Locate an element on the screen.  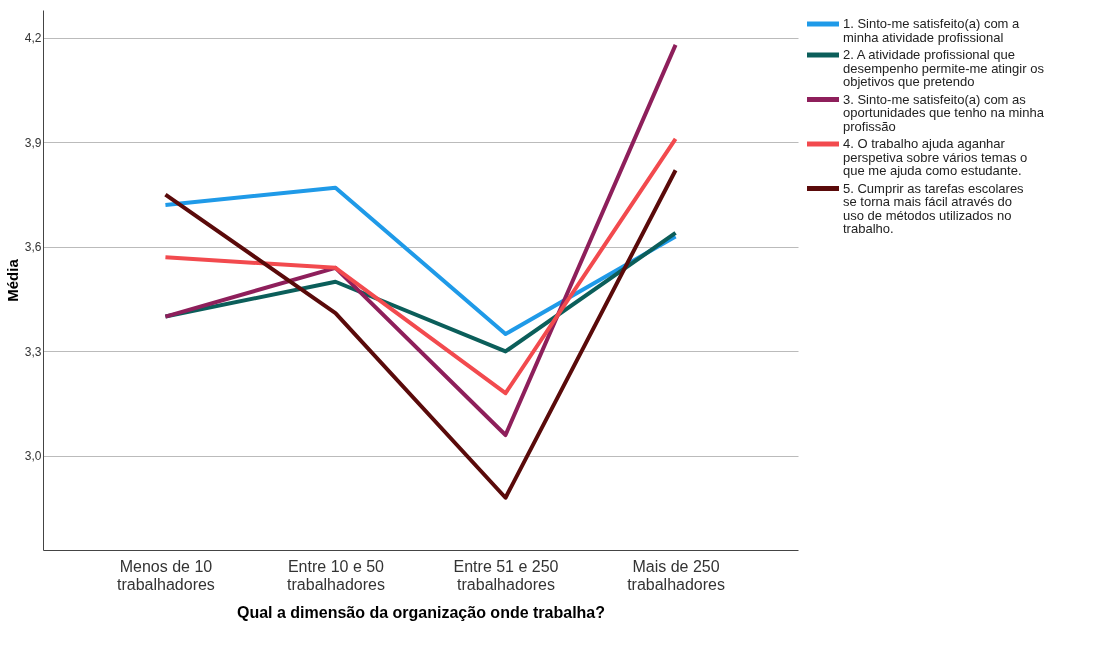
legend-label: 5. Cumprir as tarefas escolares se torna mais fácil através do uso de métodos utilizados no trabalho. is located at coordinates (934, 208).